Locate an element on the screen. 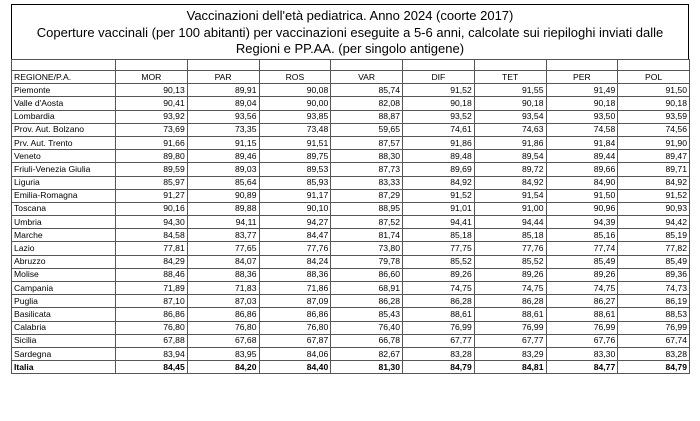 The height and width of the screenshot is (421, 700). value-cell: 74,63 is located at coordinates (510, 129).